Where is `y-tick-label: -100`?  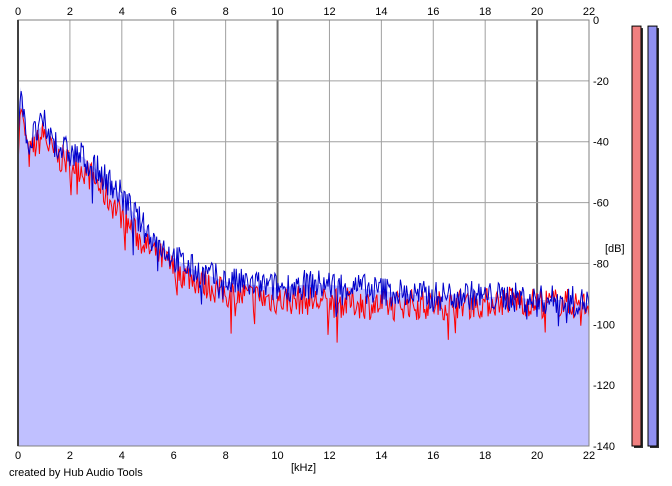 y-tick-label: -100 is located at coordinates (604, 325).